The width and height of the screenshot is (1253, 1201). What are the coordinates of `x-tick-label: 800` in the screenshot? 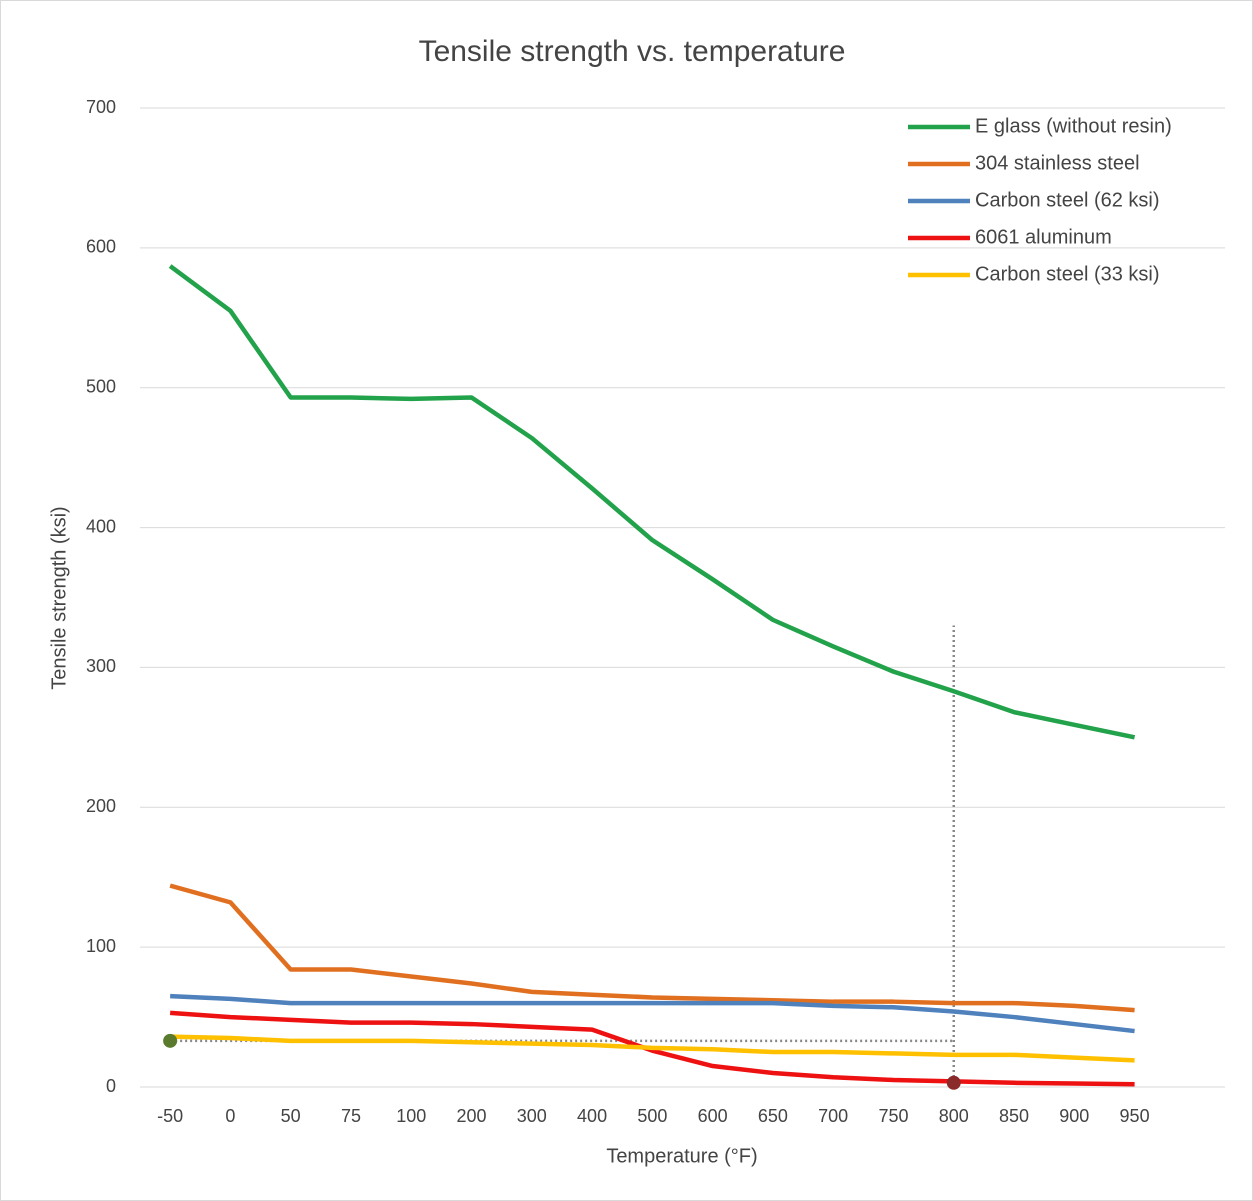 It's located at (954, 1116).